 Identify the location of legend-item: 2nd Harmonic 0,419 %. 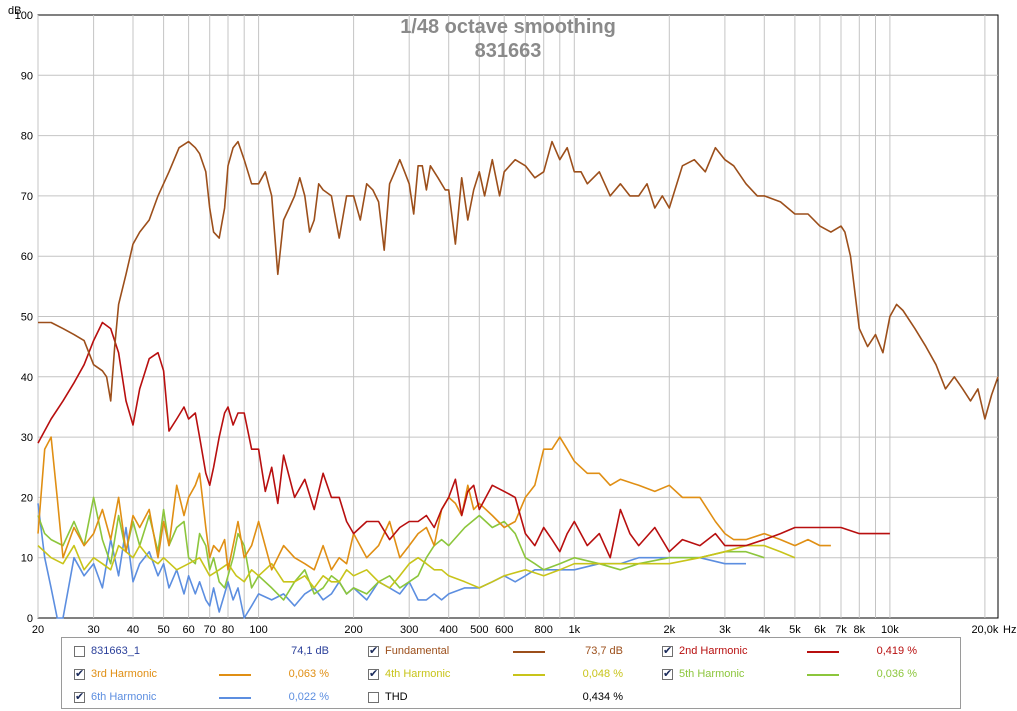
(789, 652).